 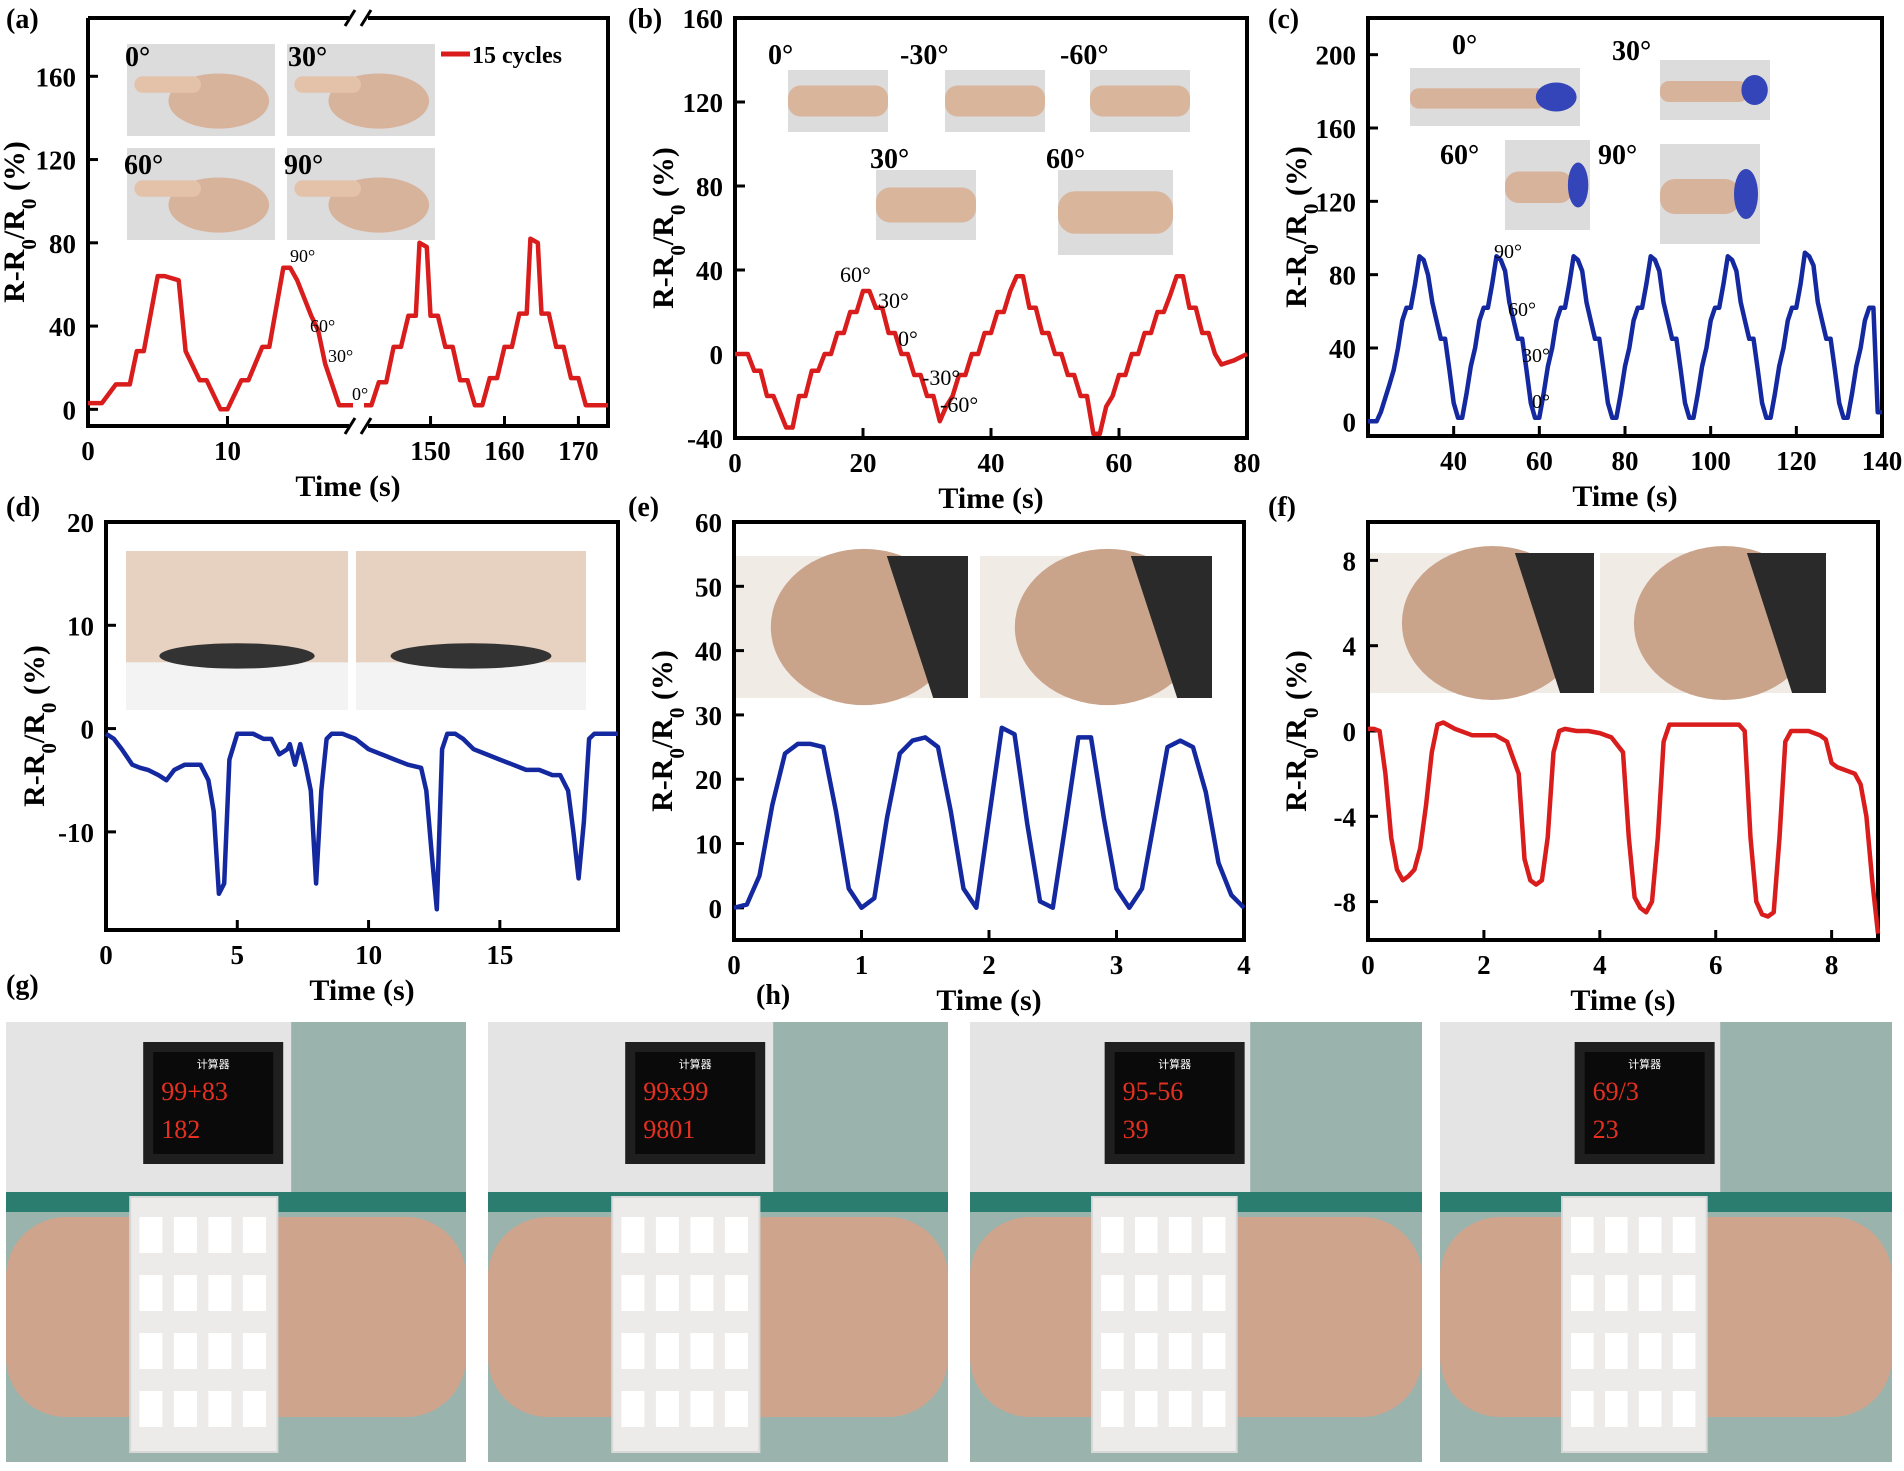 I want to click on x-tick-label-f-0: 0, so click(x=1368, y=965).